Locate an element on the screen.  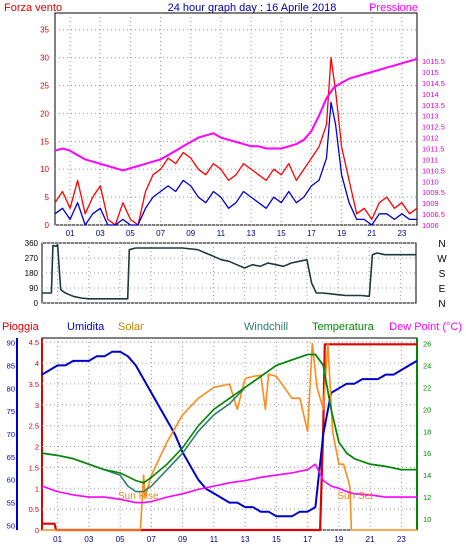
panel1-x-tick-label: 09 is located at coordinates (190, 233).